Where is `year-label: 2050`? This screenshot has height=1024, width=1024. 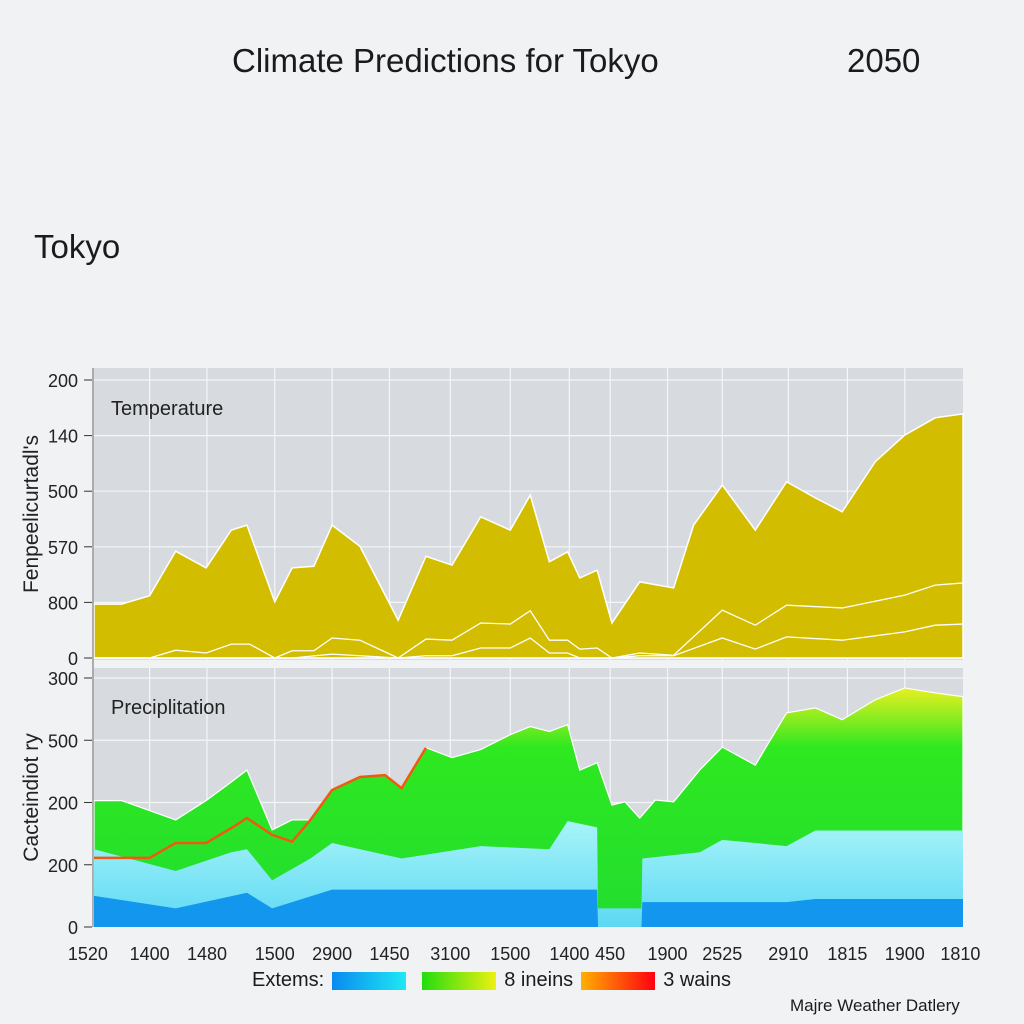
year-label: 2050 is located at coordinates (884, 60).